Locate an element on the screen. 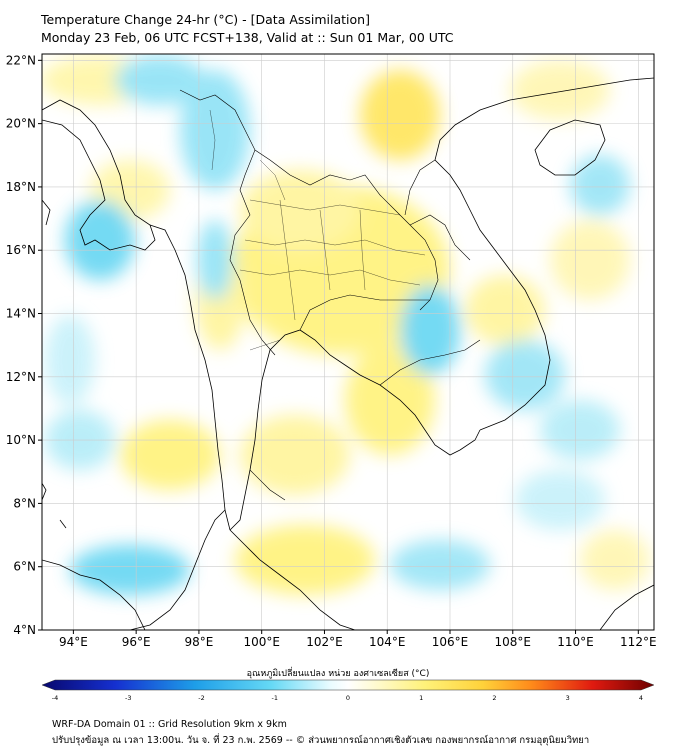 This screenshot has height=756, width=676. colorbar-tick-label: 4 is located at coordinates (641, 698).